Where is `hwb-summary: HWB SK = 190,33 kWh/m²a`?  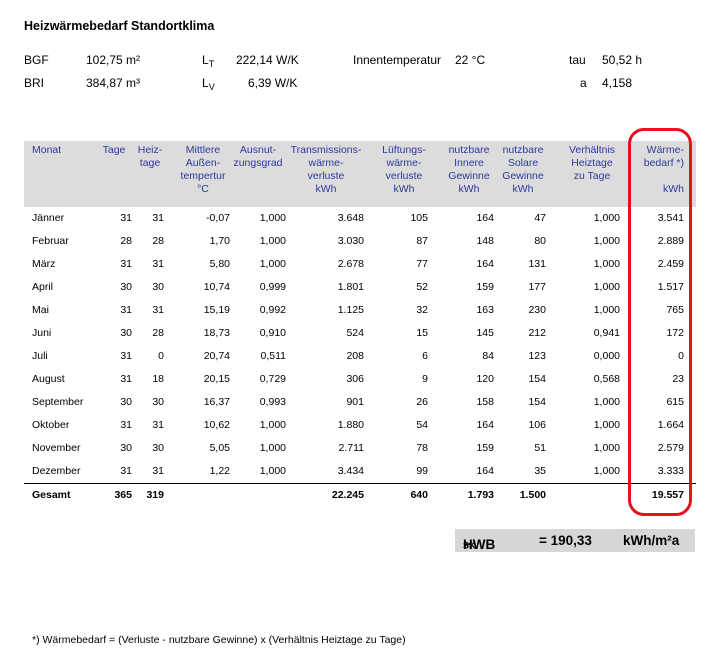
hwb-summary: HWB SK = 190,33 kWh/m²a is located at coordinates (575, 540).